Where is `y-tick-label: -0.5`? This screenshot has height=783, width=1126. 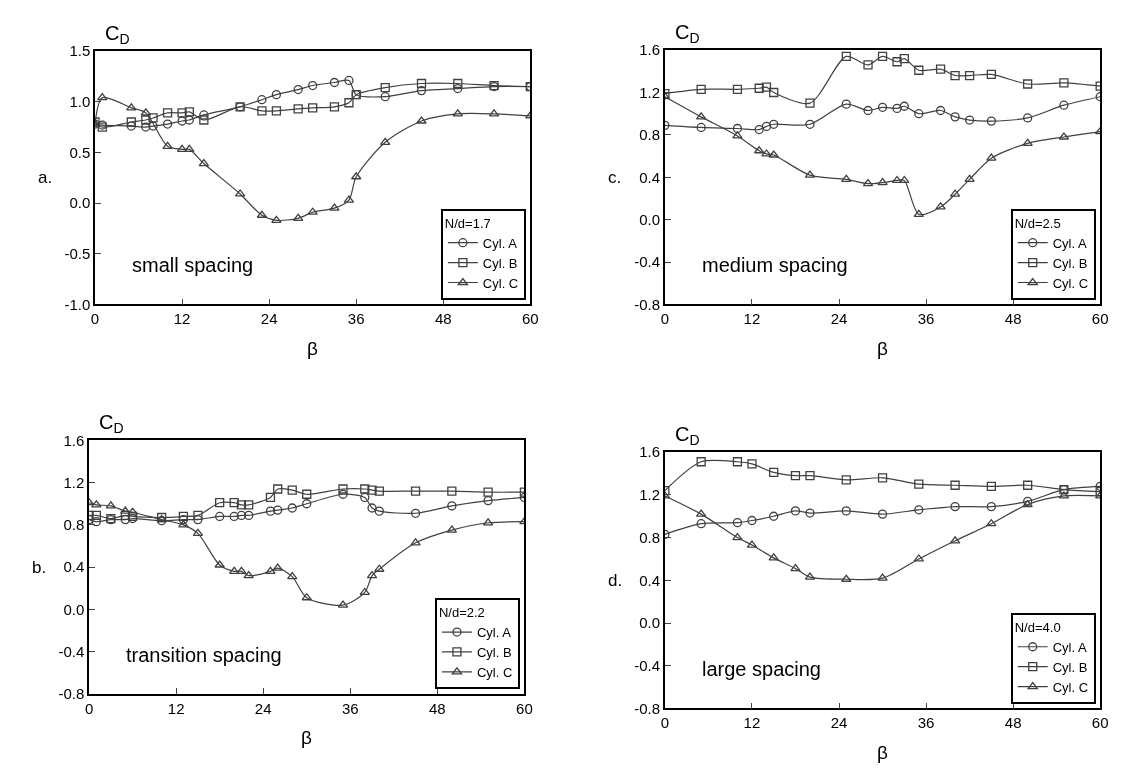 y-tick-label: -0.5 is located at coordinates (77, 254).